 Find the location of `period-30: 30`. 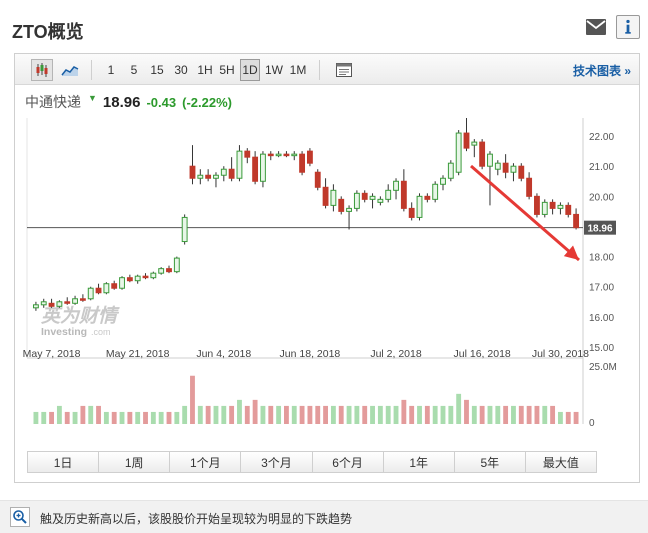

period-30: 30 is located at coordinates (181, 70).